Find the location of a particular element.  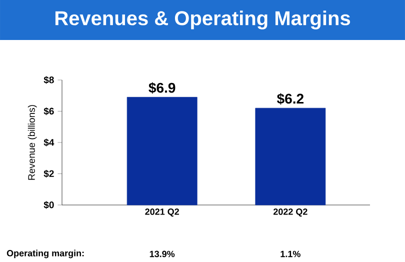

y-tick-label: $8 is located at coordinates (49, 80).